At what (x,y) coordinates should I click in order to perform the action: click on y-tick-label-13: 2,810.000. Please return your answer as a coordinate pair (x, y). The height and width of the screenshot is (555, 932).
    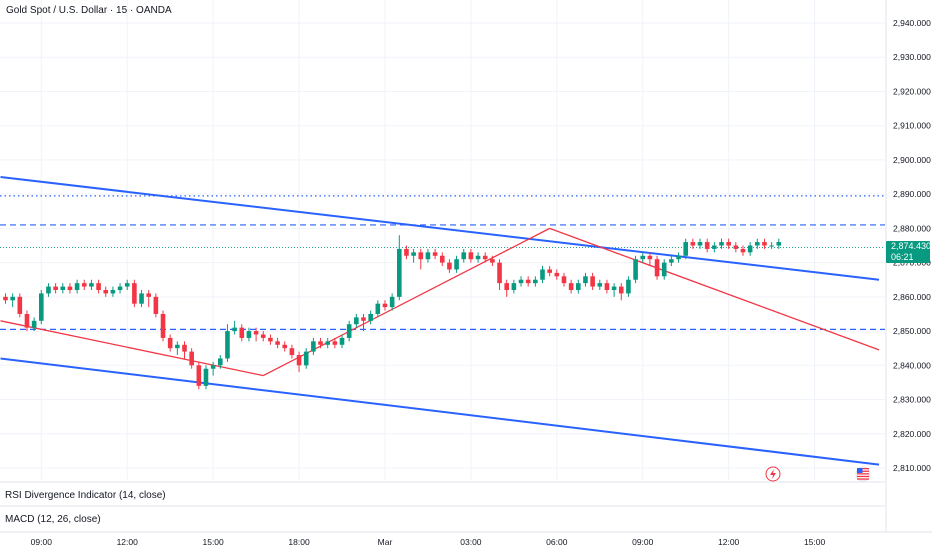
    Looking at the image, I should click on (912, 468).